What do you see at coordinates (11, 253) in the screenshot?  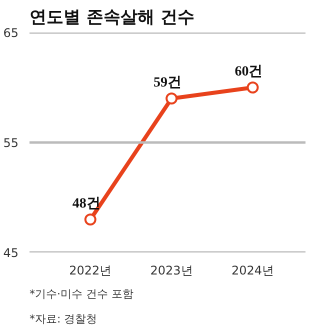 I see `y-tick-label: 45` at bounding box center [11, 253].